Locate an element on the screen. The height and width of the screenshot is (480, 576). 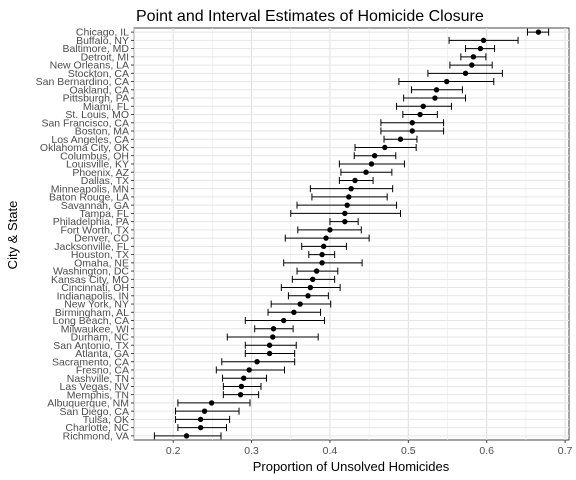
city-label: Baton Rouge, LA is located at coordinates (89, 198).